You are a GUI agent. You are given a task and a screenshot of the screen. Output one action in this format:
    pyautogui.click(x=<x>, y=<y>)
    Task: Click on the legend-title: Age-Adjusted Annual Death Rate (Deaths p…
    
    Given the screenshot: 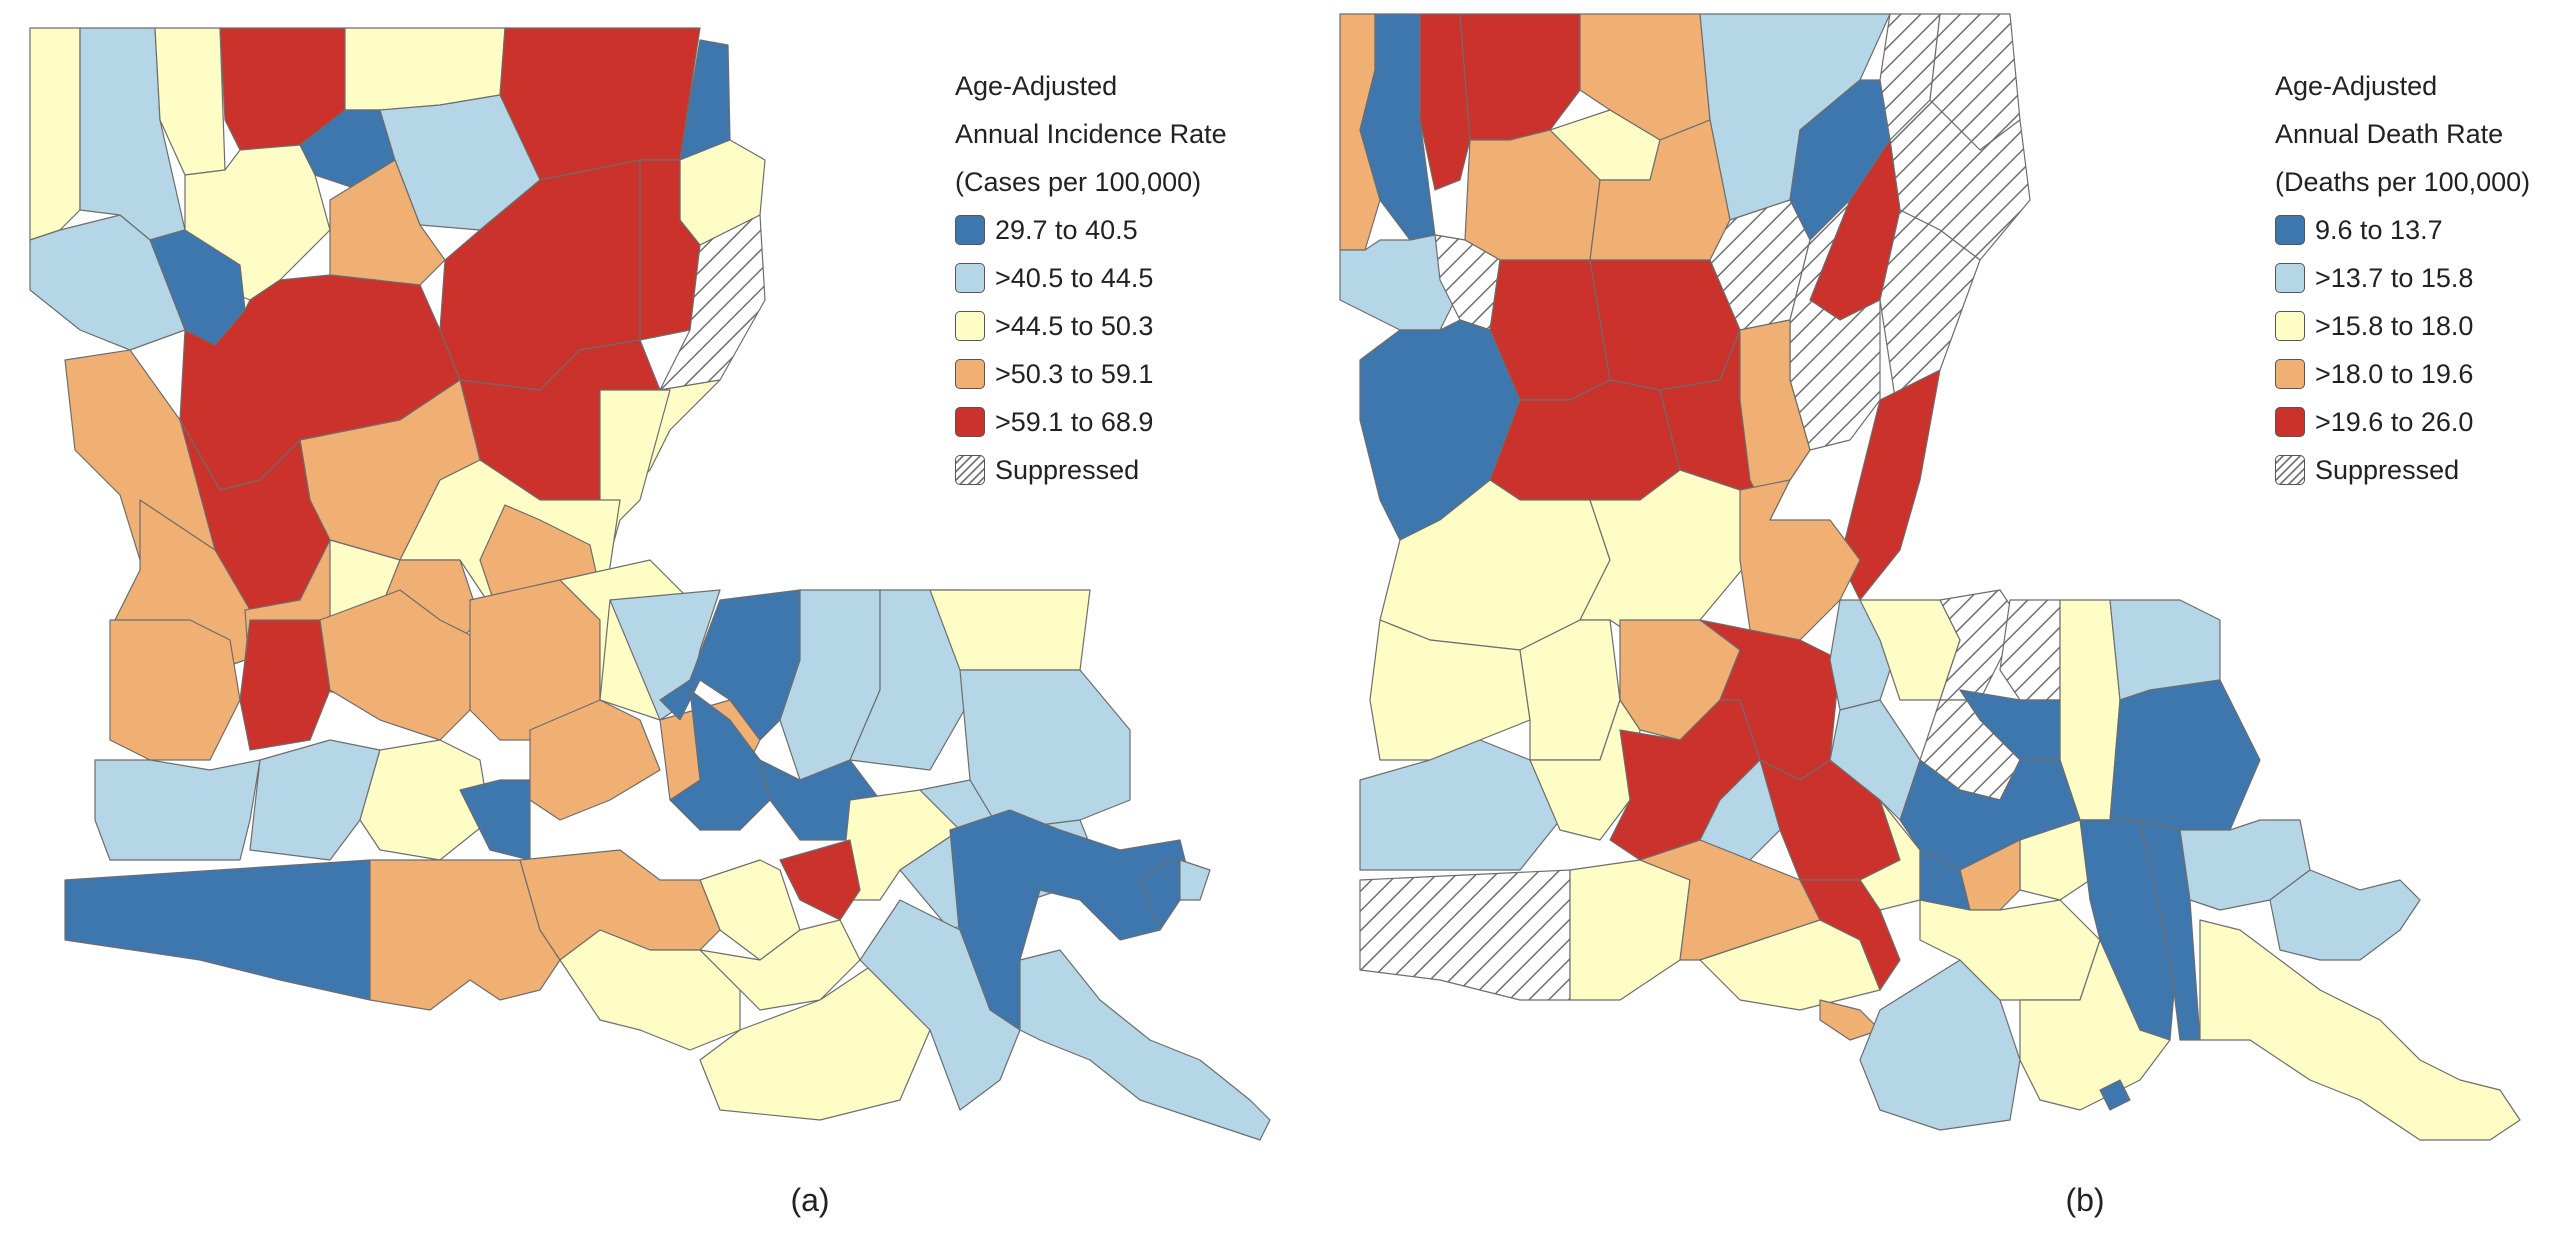 What is the action you would take?
    pyautogui.click(x=2402, y=134)
    